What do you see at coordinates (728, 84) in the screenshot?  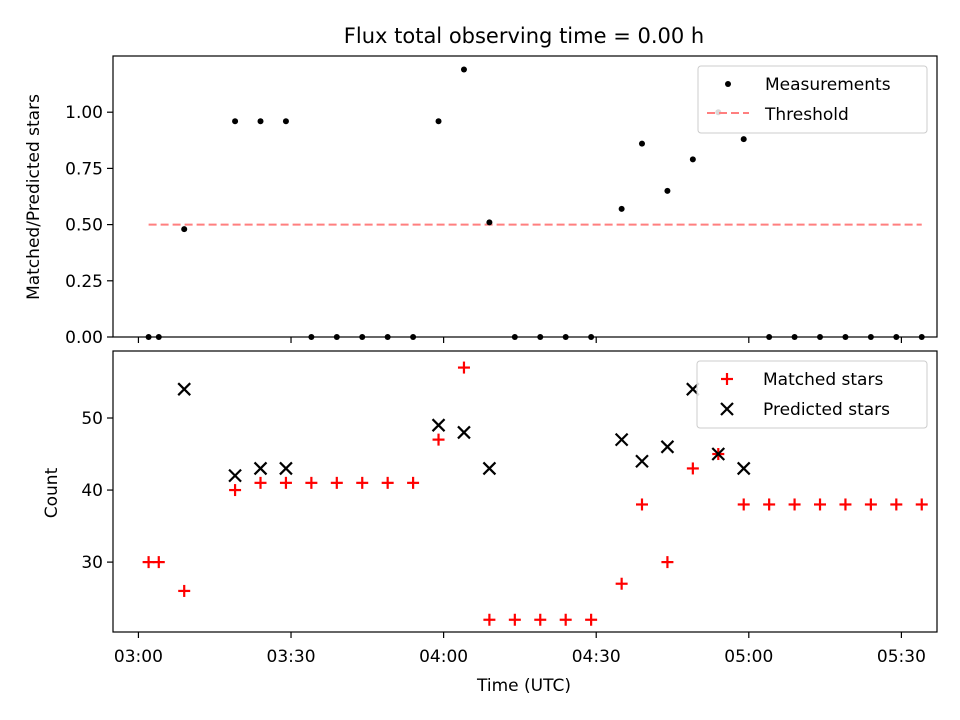 I see `legend-marker-measurements` at bounding box center [728, 84].